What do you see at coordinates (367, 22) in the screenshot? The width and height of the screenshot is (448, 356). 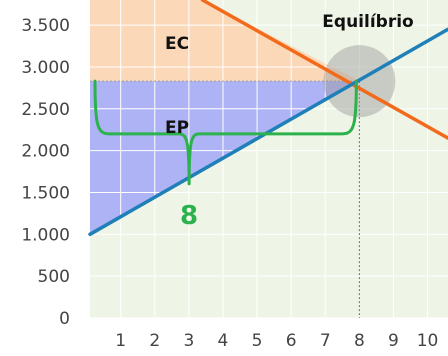 I see `equilibrium-label: Equilíbrio` at bounding box center [367, 22].